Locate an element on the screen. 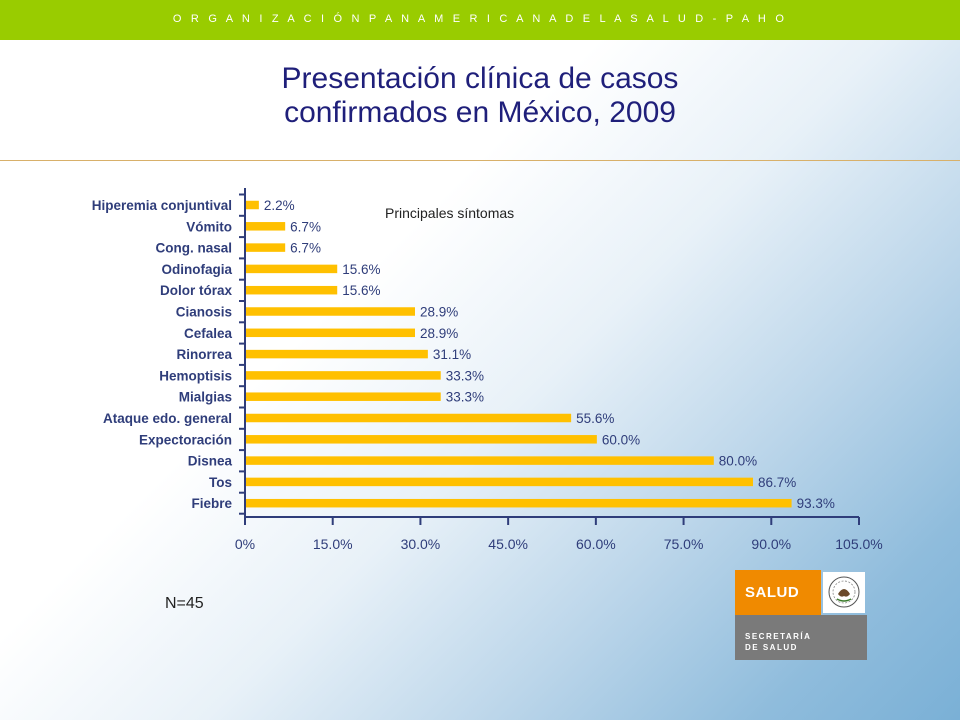 This screenshot has width=960, height=720. x-tick-label: 45.0% is located at coordinates (508, 544).